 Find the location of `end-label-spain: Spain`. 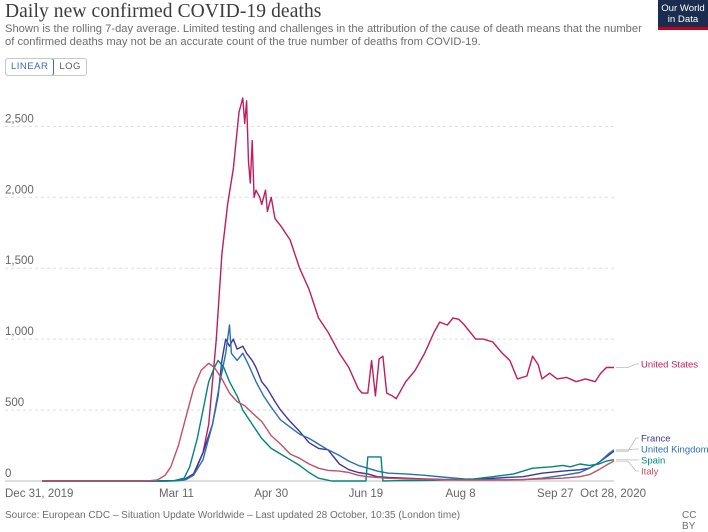

end-label-spain: Spain is located at coordinates (653, 461).